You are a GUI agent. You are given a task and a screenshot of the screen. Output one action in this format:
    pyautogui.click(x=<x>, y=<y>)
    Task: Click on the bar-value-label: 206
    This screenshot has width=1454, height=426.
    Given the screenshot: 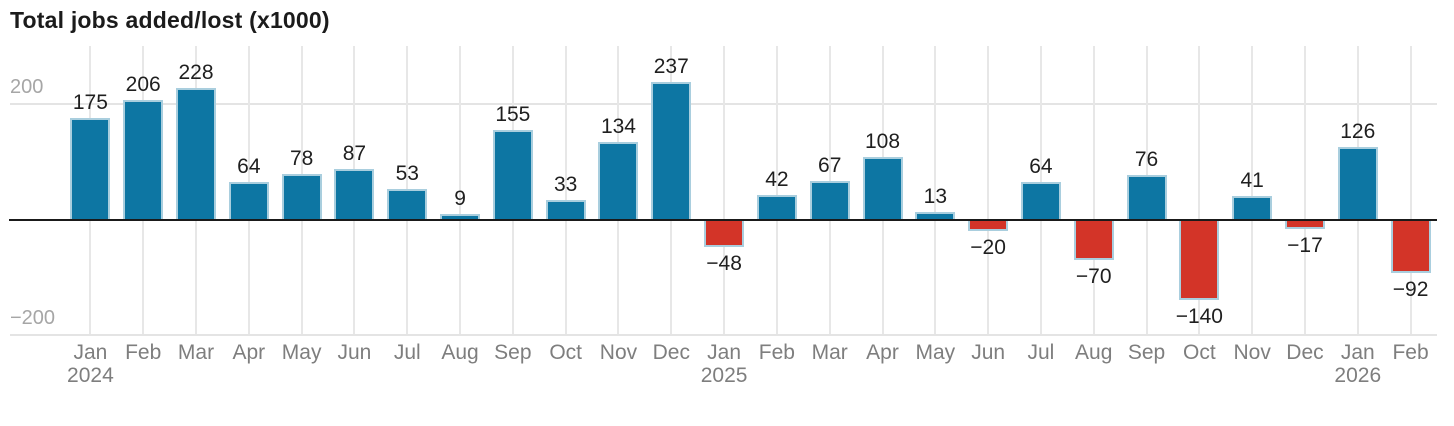 What is the action you would take?
    pyautogui.click(x=143, y=85)
    